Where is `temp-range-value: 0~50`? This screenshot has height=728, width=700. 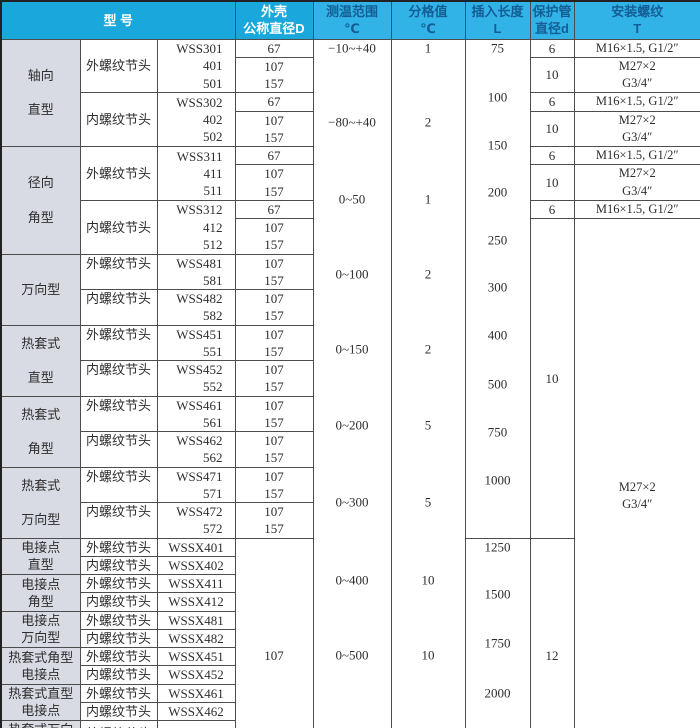 temp-range-value: 0~50 is located at coordinates (352, 198).